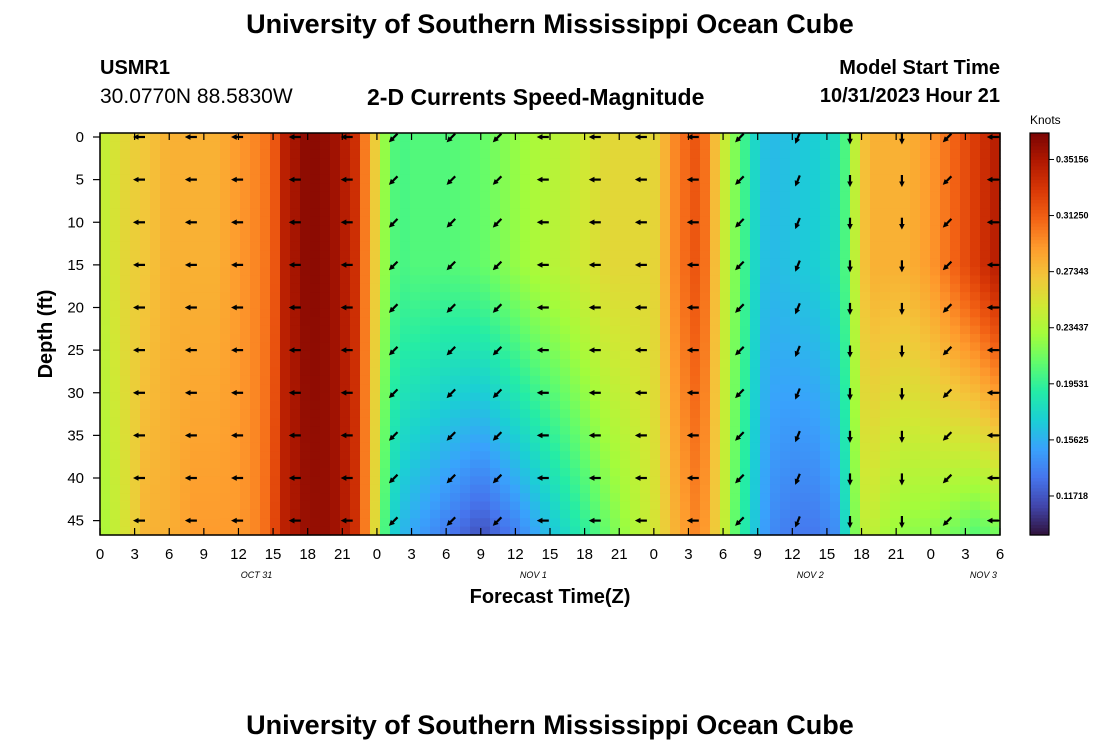 The image size is (1100, 750). What do you see at coordinates (1039, 403) in the screenshot?
I see `colorbar-segment` at bounding box center [1039, 403].